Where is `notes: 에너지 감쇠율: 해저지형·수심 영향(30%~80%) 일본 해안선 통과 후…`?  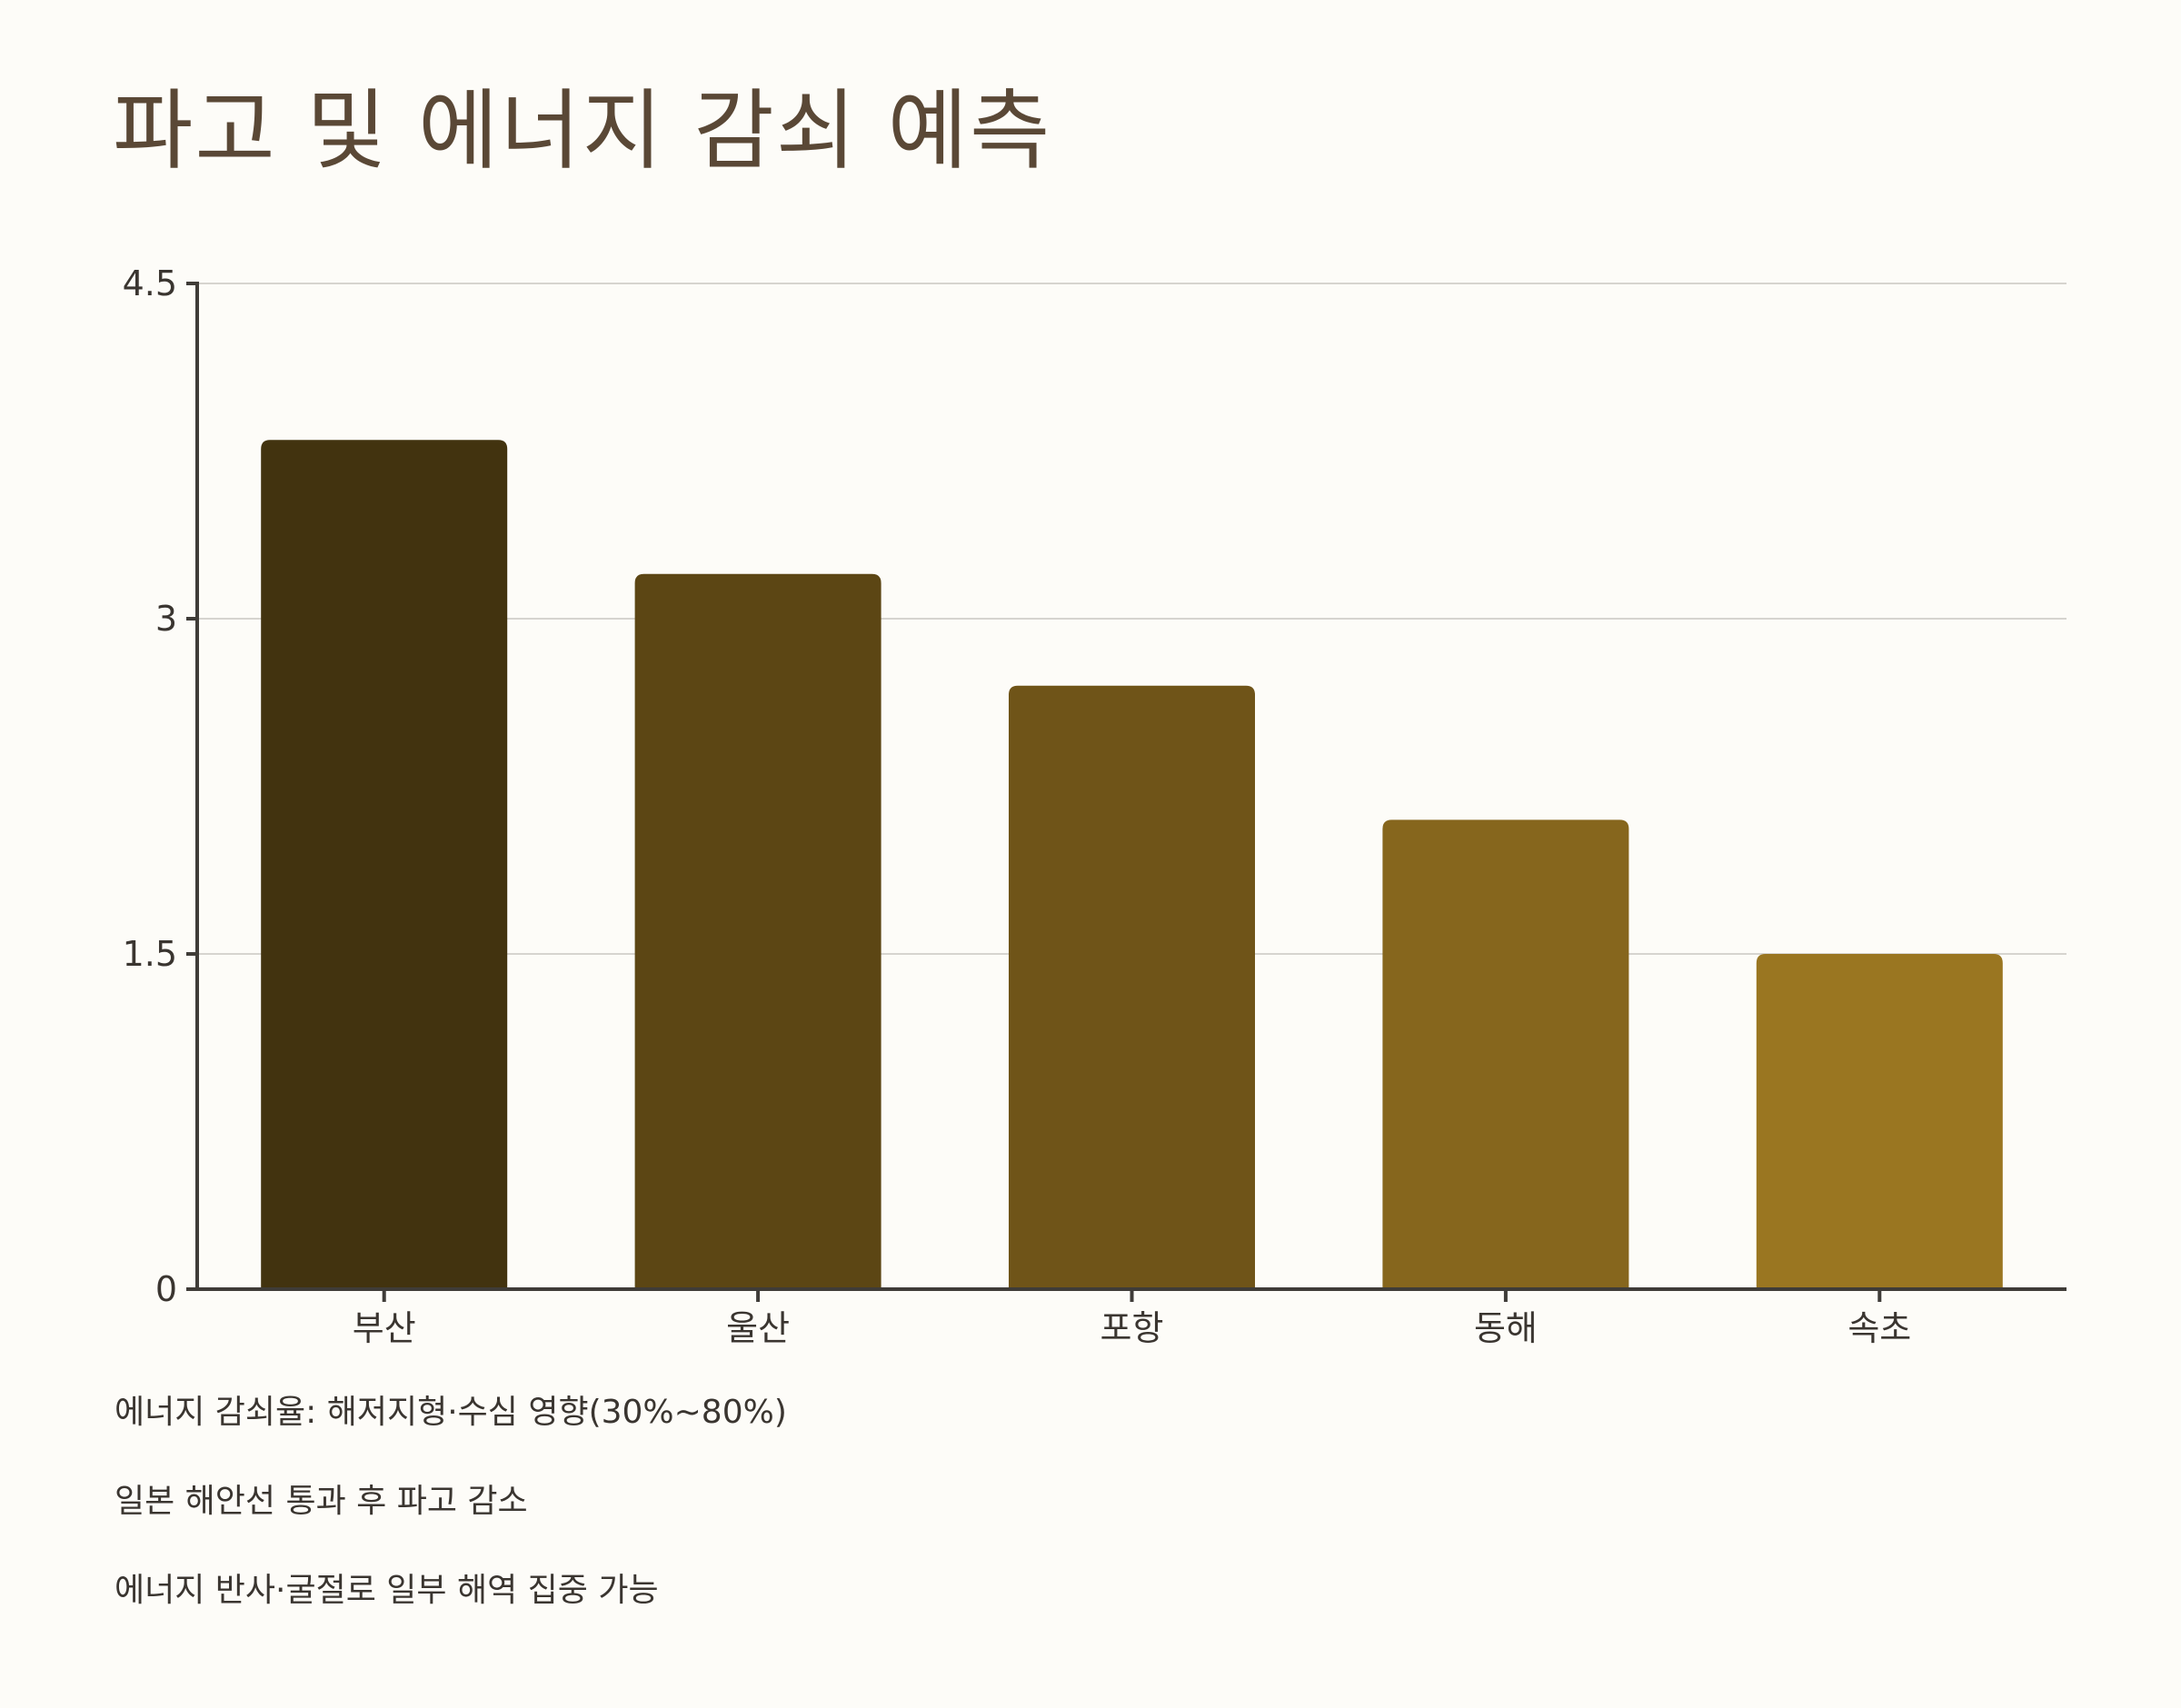
notes: 에너지 감쇠율: 해저지형·수심 영향(30%~80%) 일본 해안선 통과 후… is located at coordinates (451, 1525).